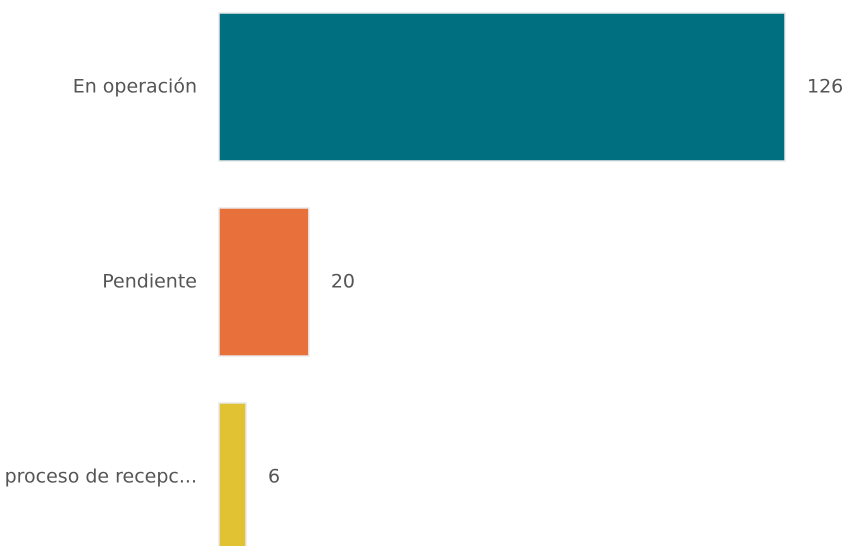 The width and height of the screenshot is (857, 546). Describe the element at coordinates (135, 87) in the screenshot. I see `category-label: En operación` at that location.